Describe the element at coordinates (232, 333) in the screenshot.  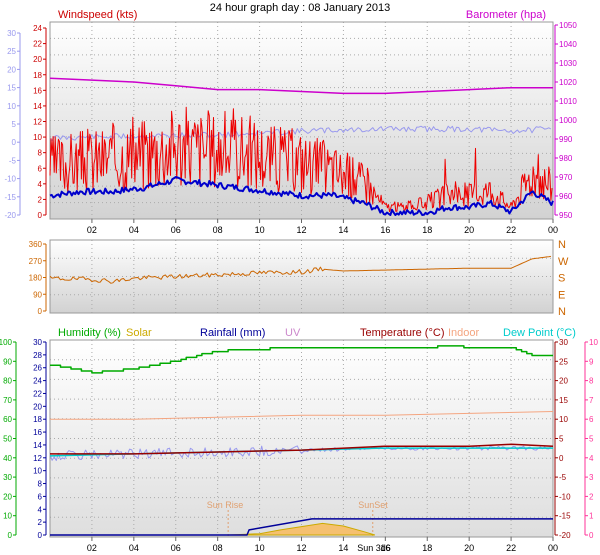
I see `rainfall-label: Rainfall (mm)` at that location.